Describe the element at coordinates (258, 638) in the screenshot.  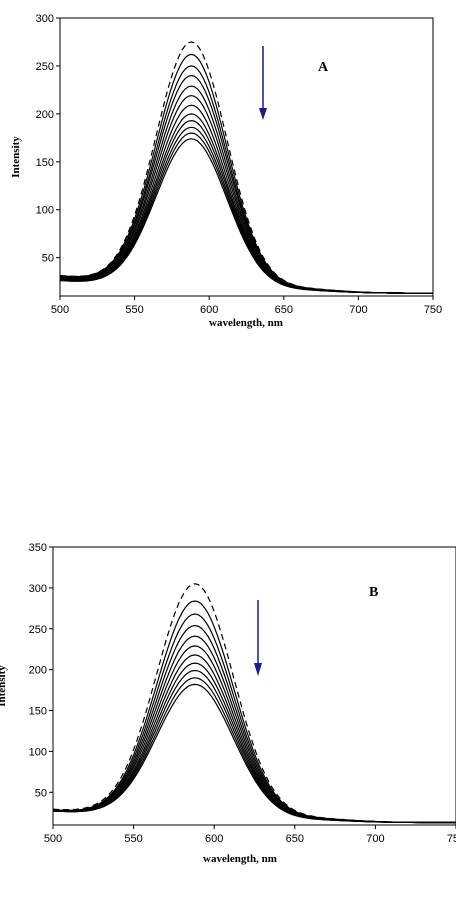
I see `arrow-b` at that location.